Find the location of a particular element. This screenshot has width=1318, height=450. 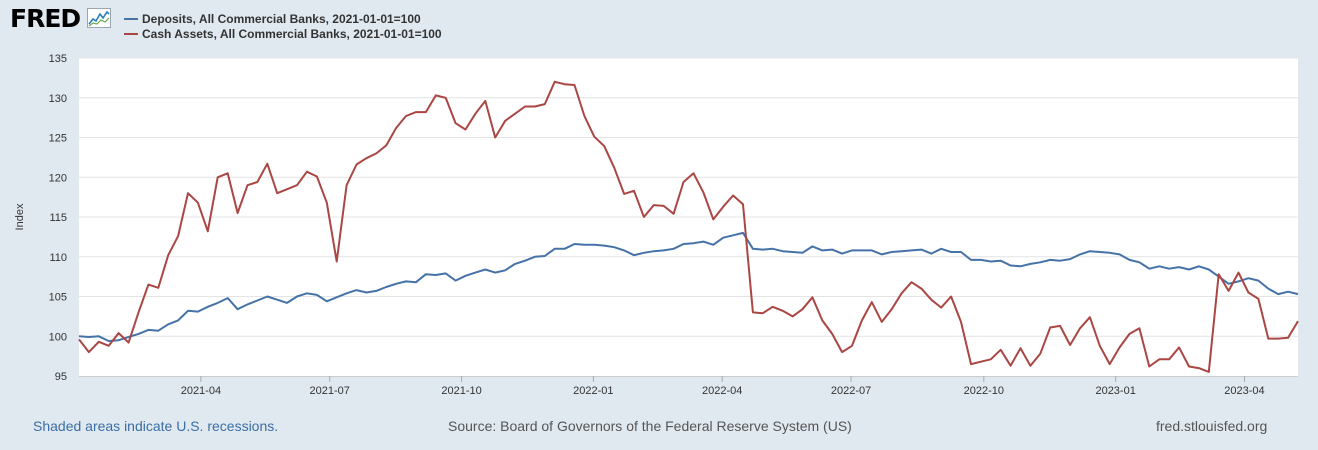

y-tick-label: 105 is located at coordinates (58, 298).